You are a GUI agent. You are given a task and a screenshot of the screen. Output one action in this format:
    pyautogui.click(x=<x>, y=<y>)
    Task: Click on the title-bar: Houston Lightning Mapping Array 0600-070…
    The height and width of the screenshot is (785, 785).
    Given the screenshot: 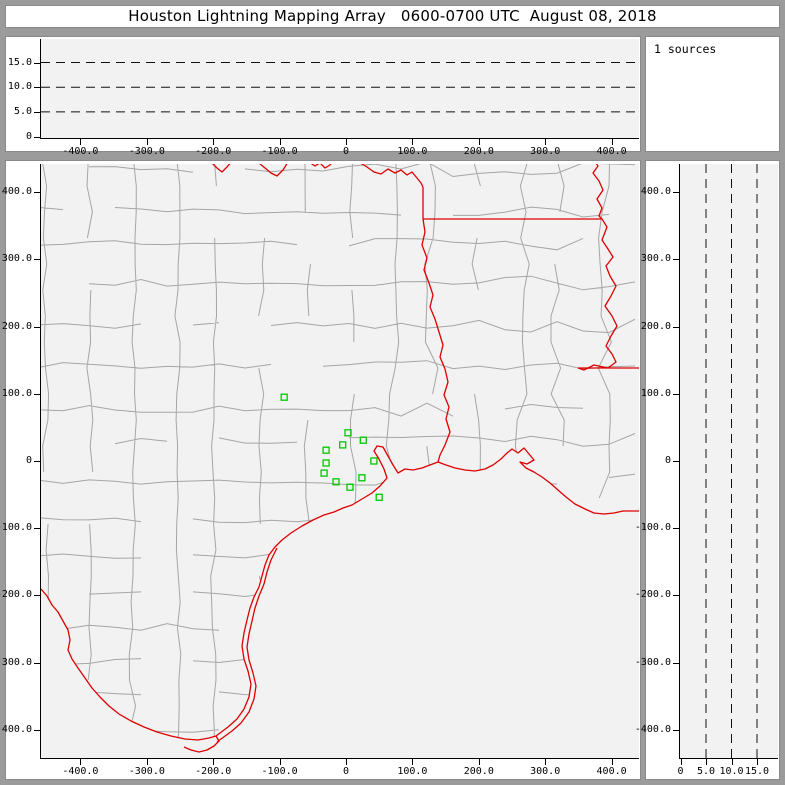 What is the action you would take?
    pyautogui.click(x=392, y=16)
    